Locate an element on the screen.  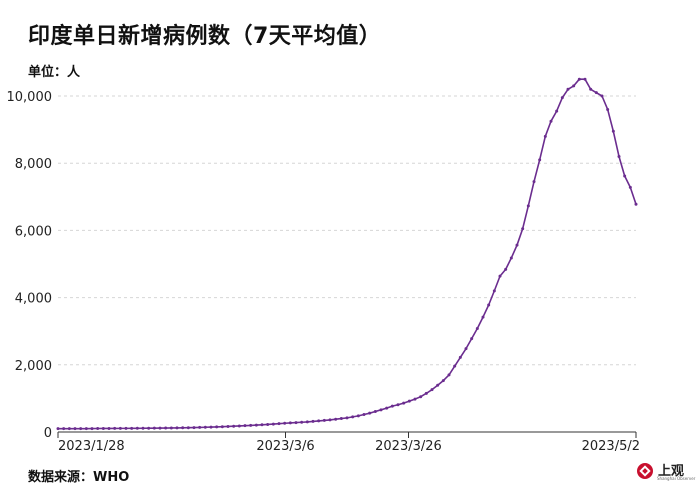
x-axis is located at coordinates (347, 434).